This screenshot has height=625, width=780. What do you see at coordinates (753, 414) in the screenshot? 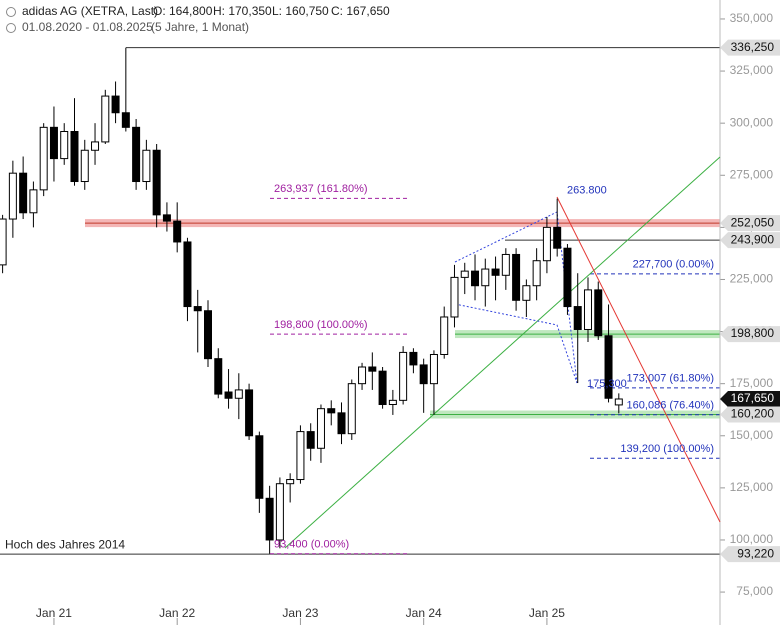
I see `price-box-label: 160,200` at bounding box center [753, 414].